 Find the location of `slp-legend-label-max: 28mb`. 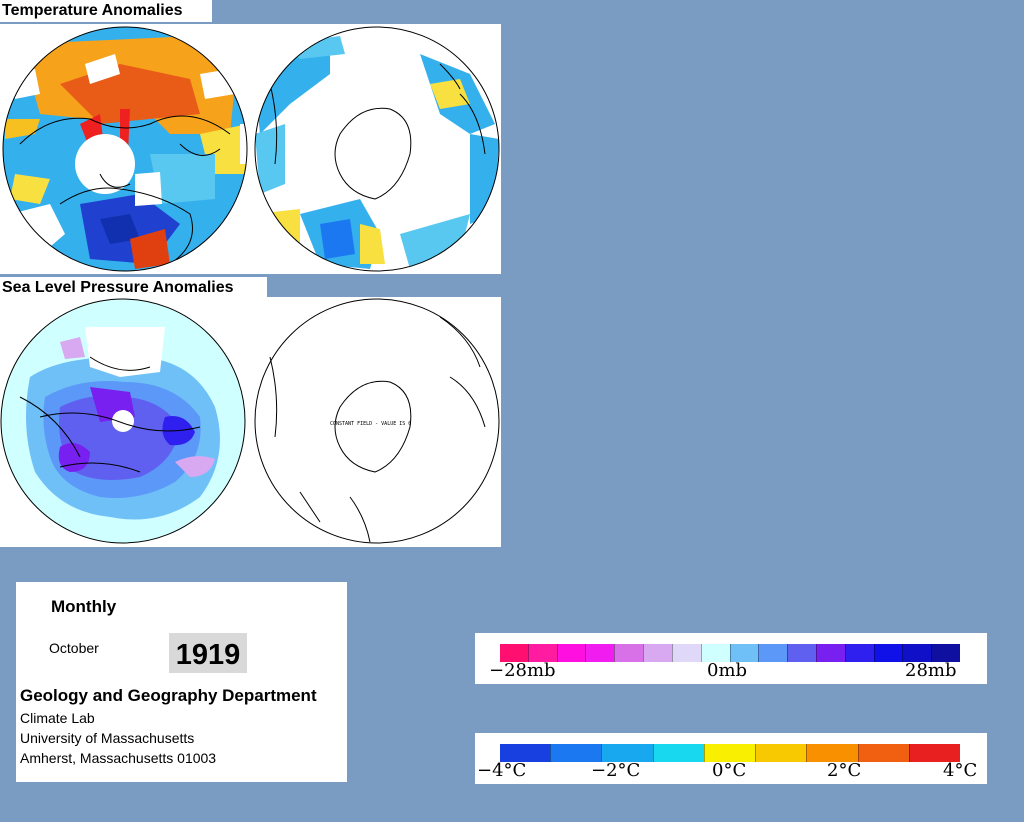

slp-legend-label-max: 28mb is located at coordinates (931, 670).